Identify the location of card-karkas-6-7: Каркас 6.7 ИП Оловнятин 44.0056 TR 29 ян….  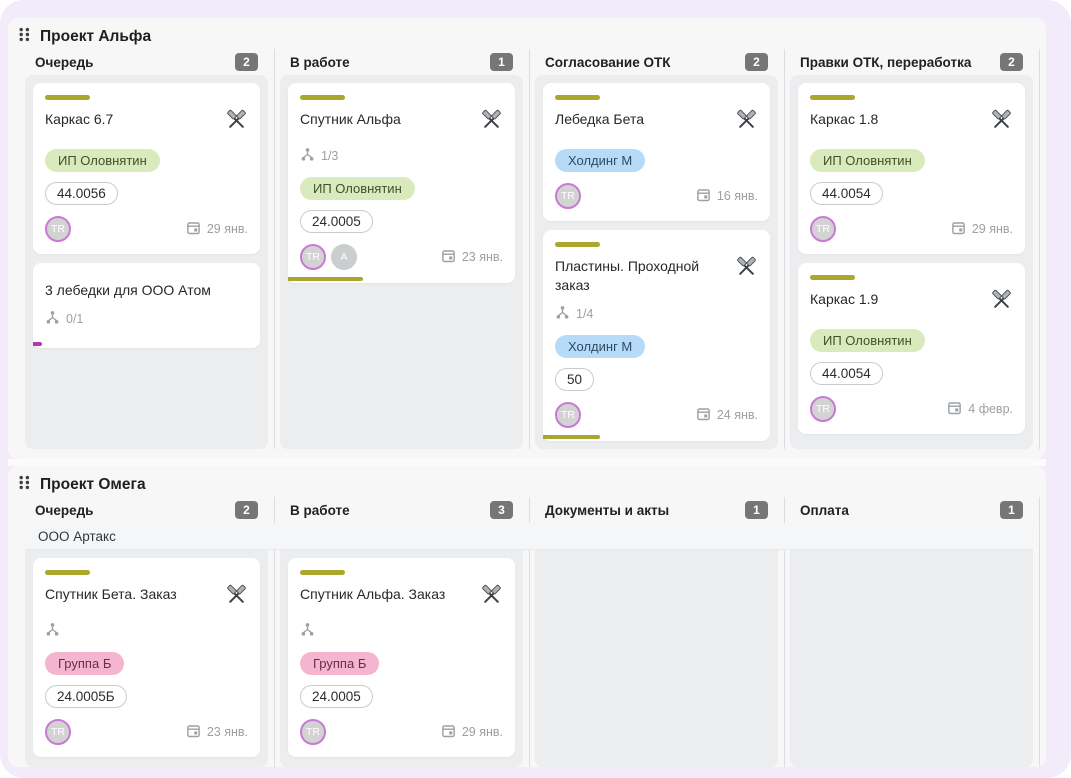
(146, 168).